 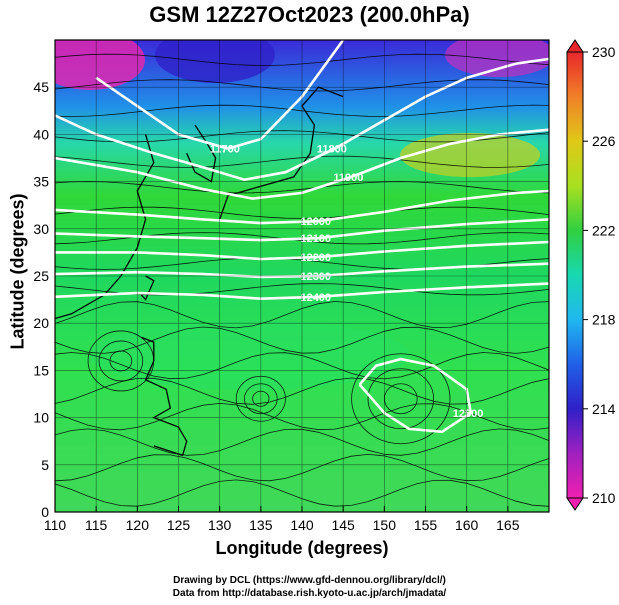 I want to click on warm-band-east, so click(x=470, y=155).